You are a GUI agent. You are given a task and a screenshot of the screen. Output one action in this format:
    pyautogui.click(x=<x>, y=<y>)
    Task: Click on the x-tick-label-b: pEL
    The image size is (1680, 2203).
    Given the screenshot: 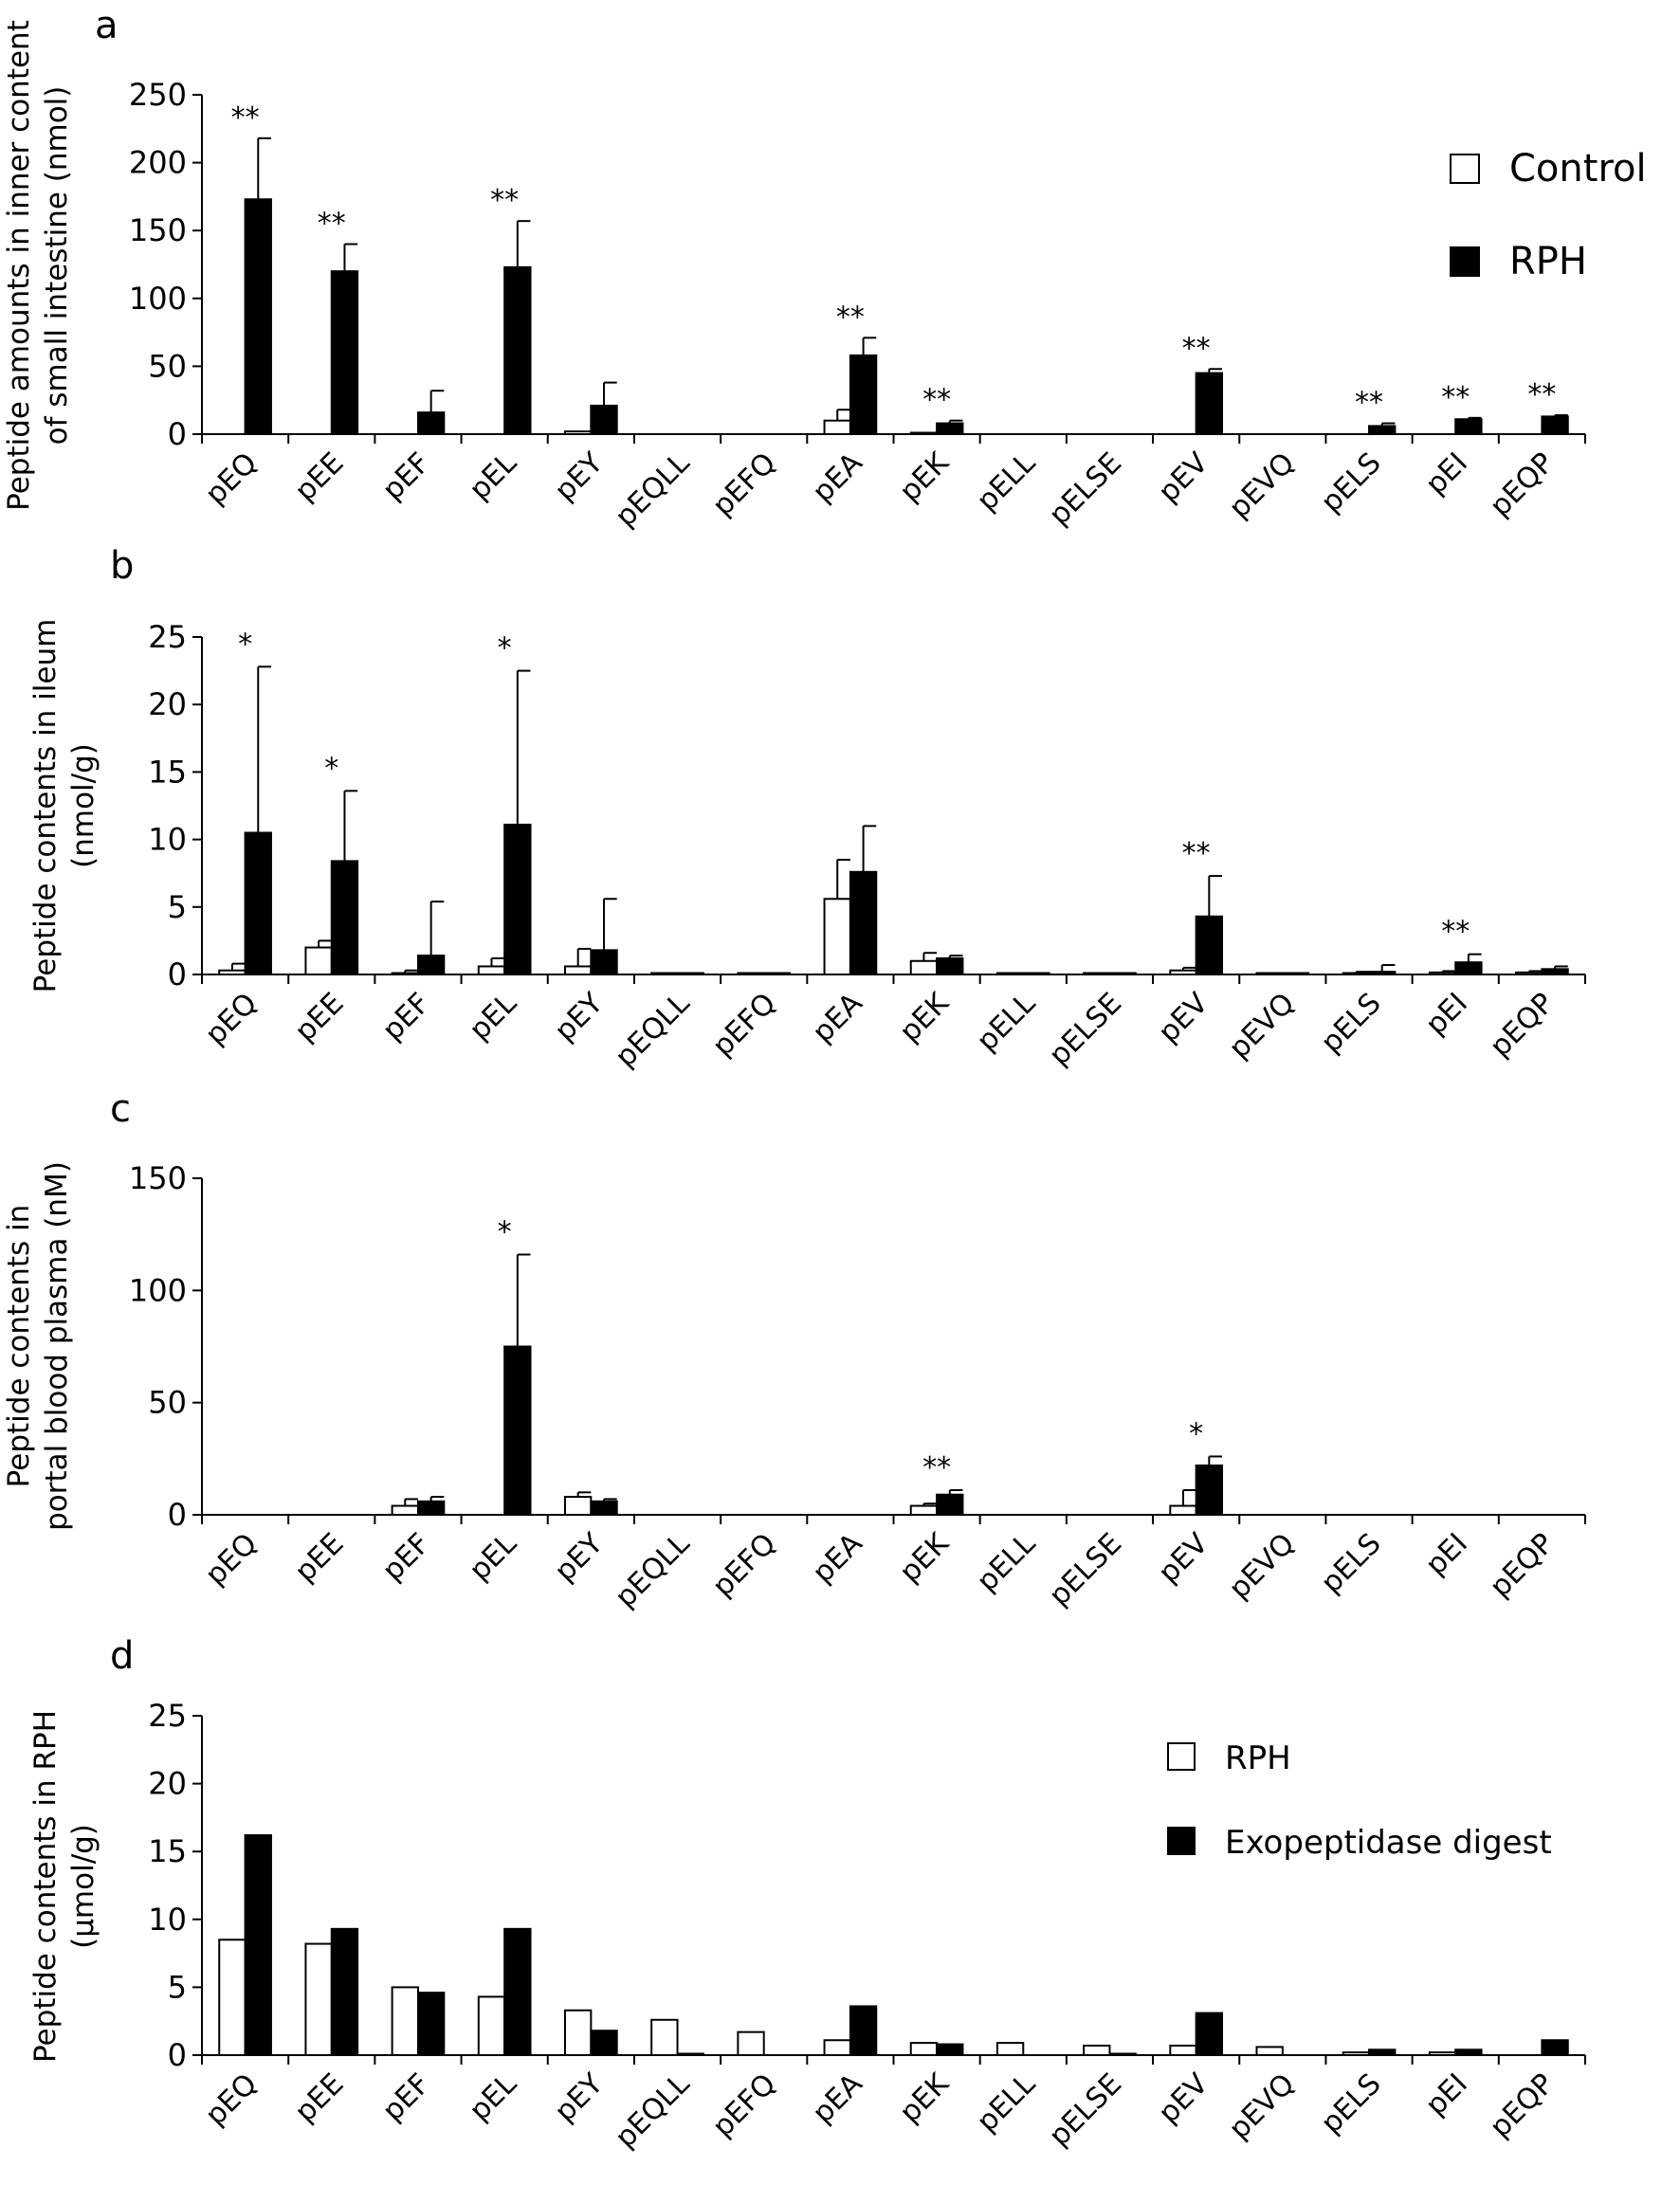 What is the action you would take?
    pyautogui.click(x=493, y=1017)
    